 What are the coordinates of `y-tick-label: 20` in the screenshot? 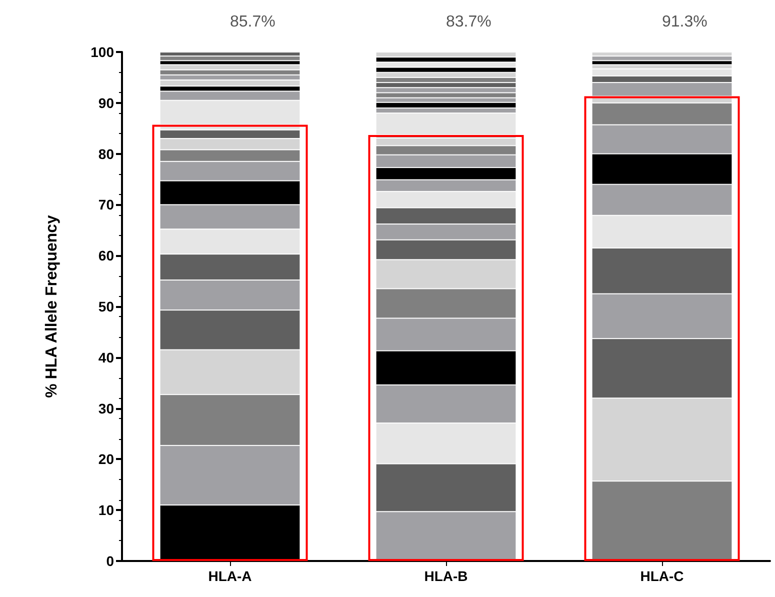 It's located at (106, 459).